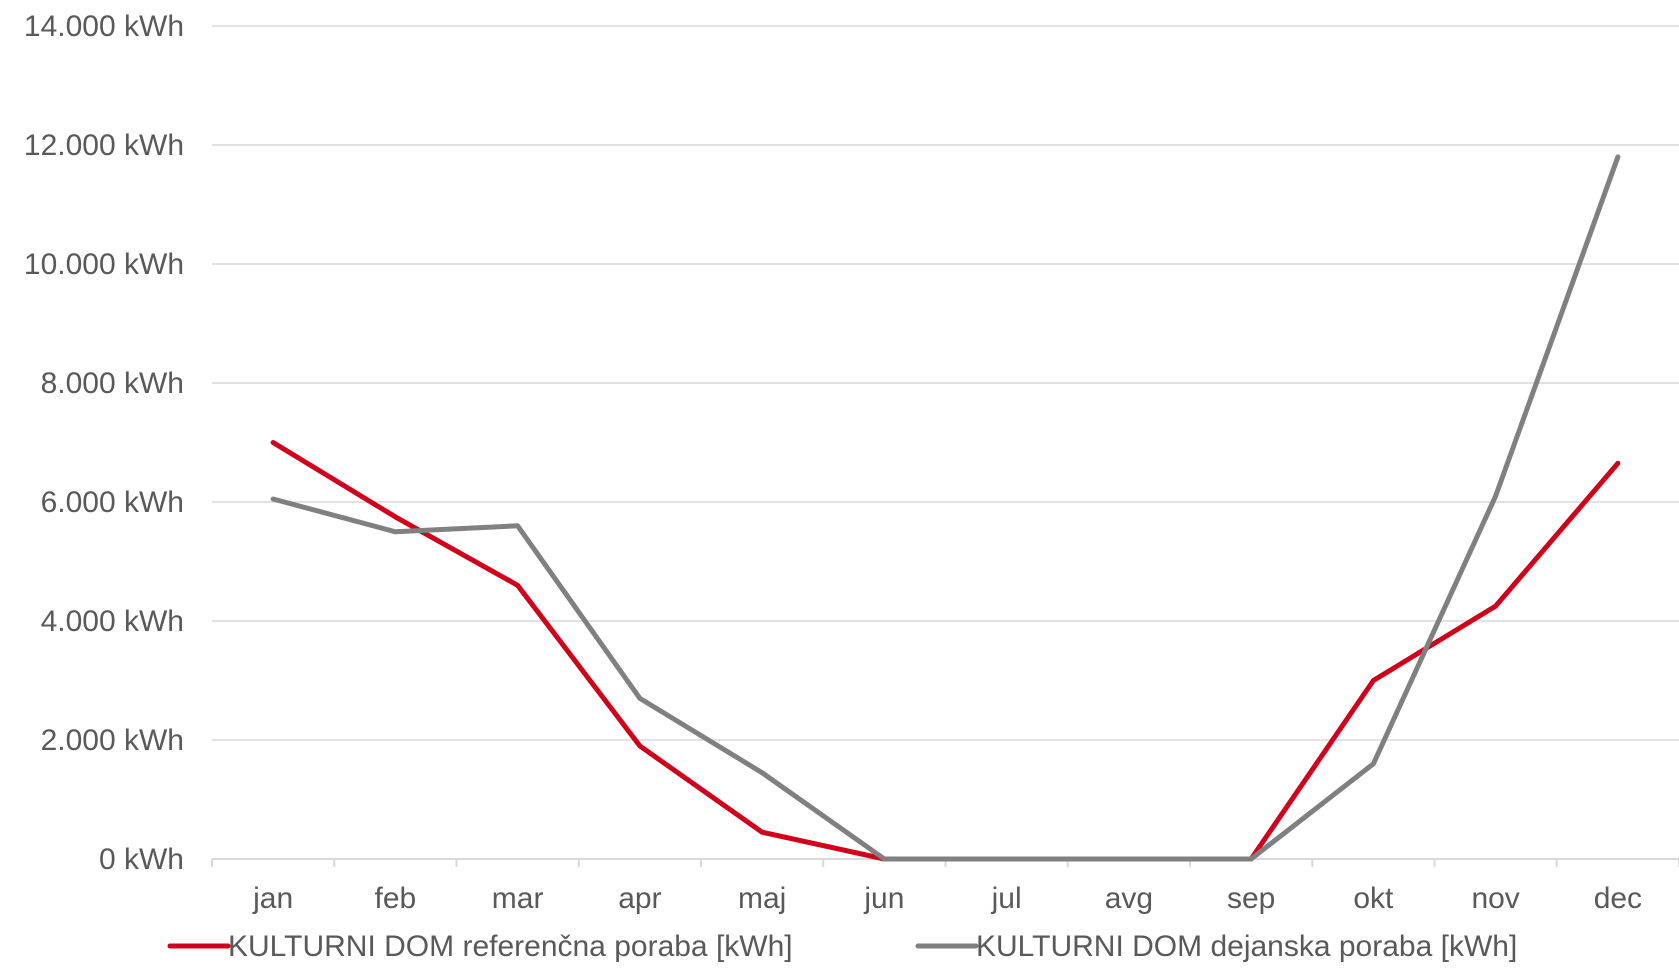  Describe the element at coordinates (510, 946) in the screenshot. I see `legend-label: KULTURNI DOM referenčna poraba [kWh]` at that location.